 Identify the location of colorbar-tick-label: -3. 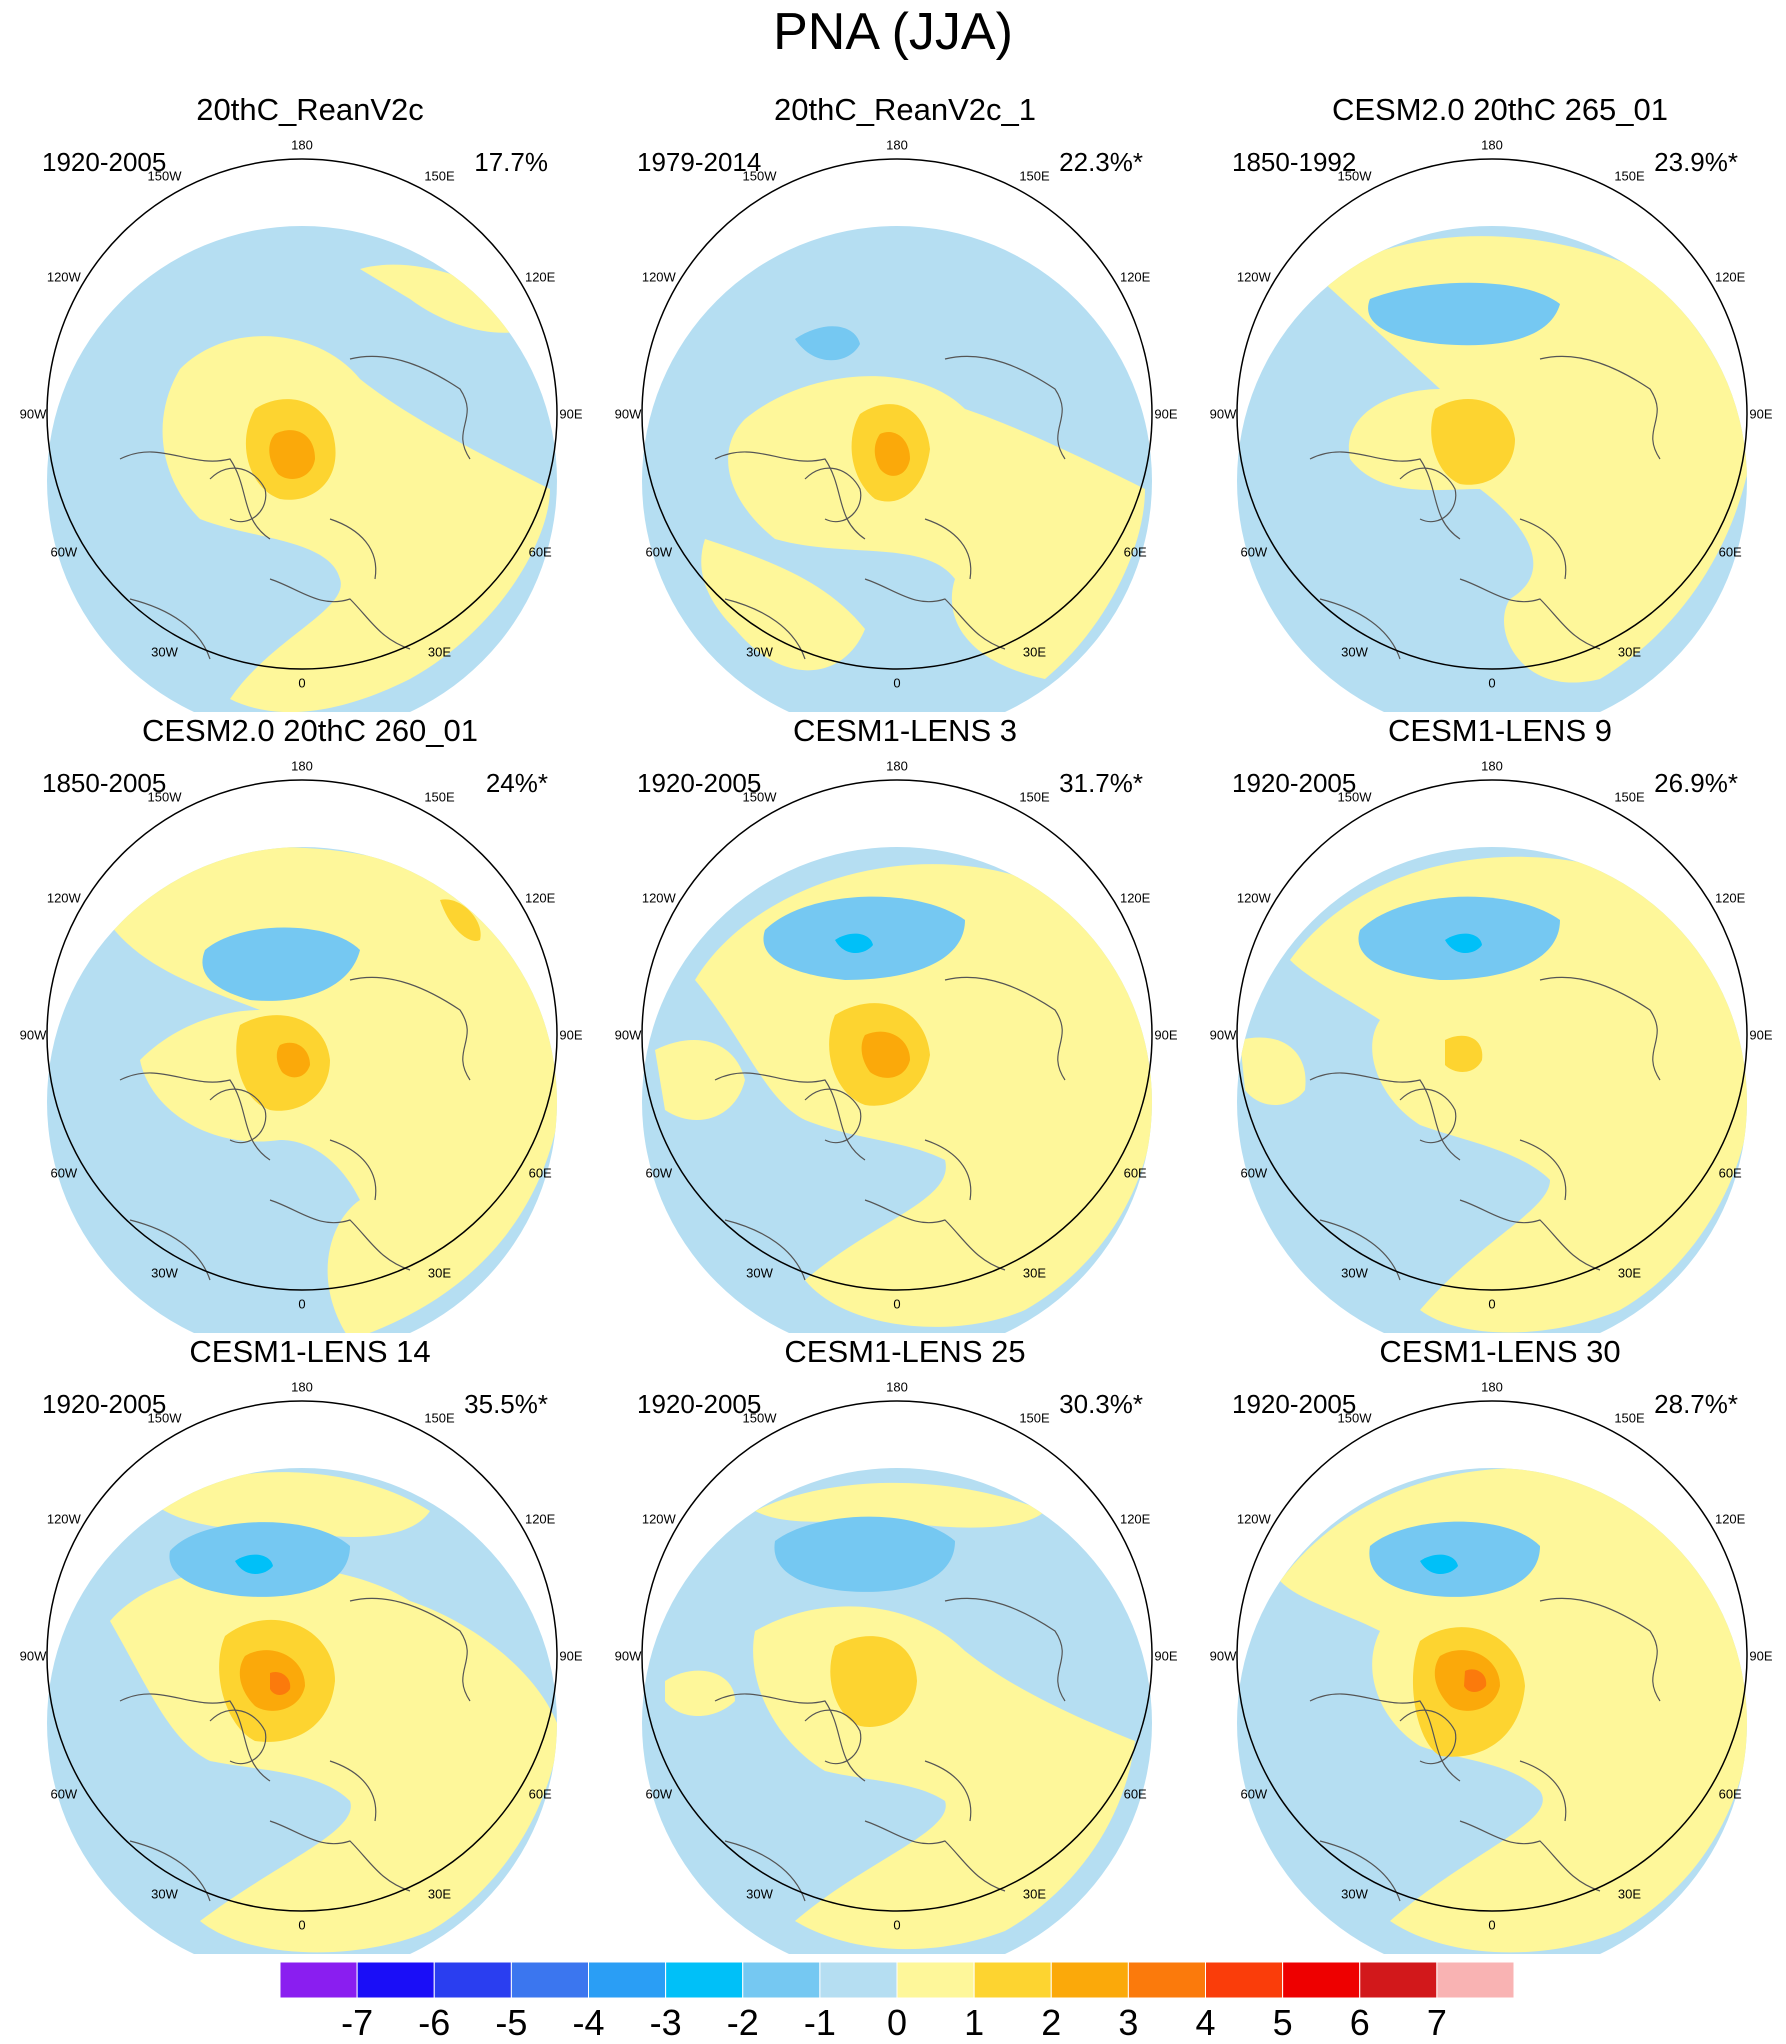
(665, 2022).